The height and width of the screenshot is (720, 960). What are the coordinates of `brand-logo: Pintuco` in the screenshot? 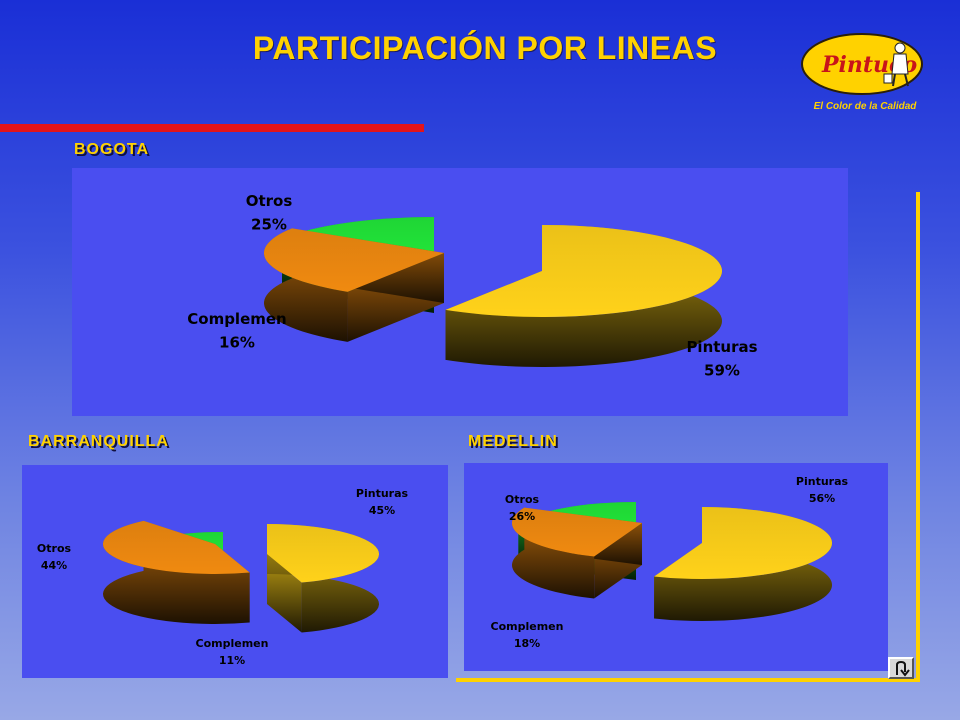 It's located at (865, 75).